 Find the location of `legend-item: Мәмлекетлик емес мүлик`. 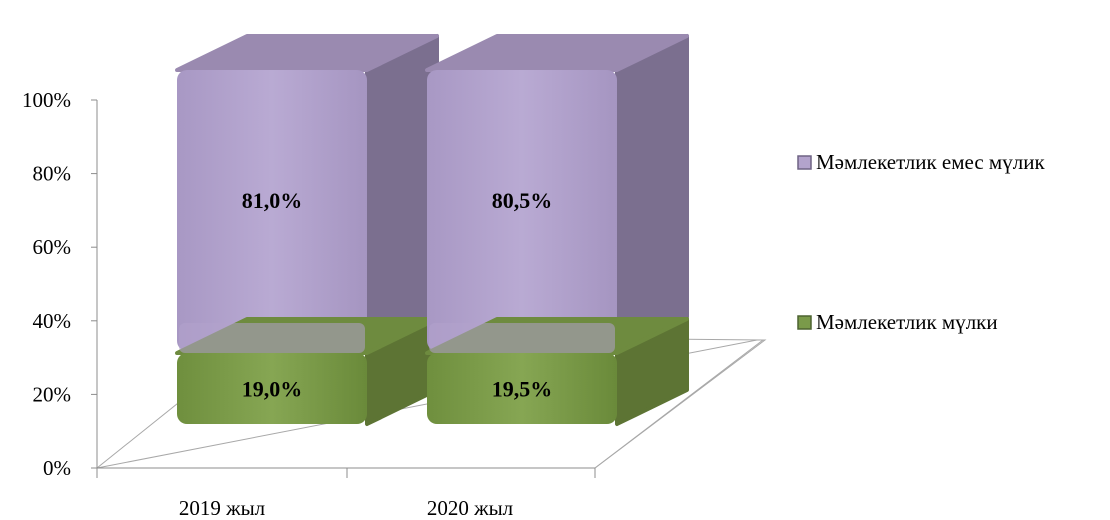

legend-item: Мәмлекетлик емес мүлик is located at coordinates (921, 162).